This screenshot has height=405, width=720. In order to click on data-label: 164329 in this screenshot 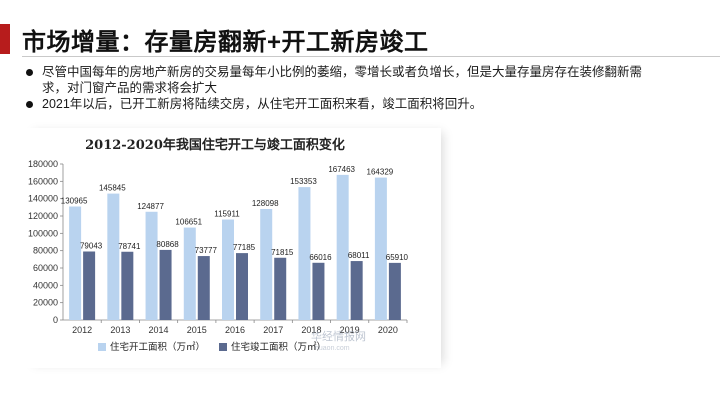, I will do `click(380, 172)`.